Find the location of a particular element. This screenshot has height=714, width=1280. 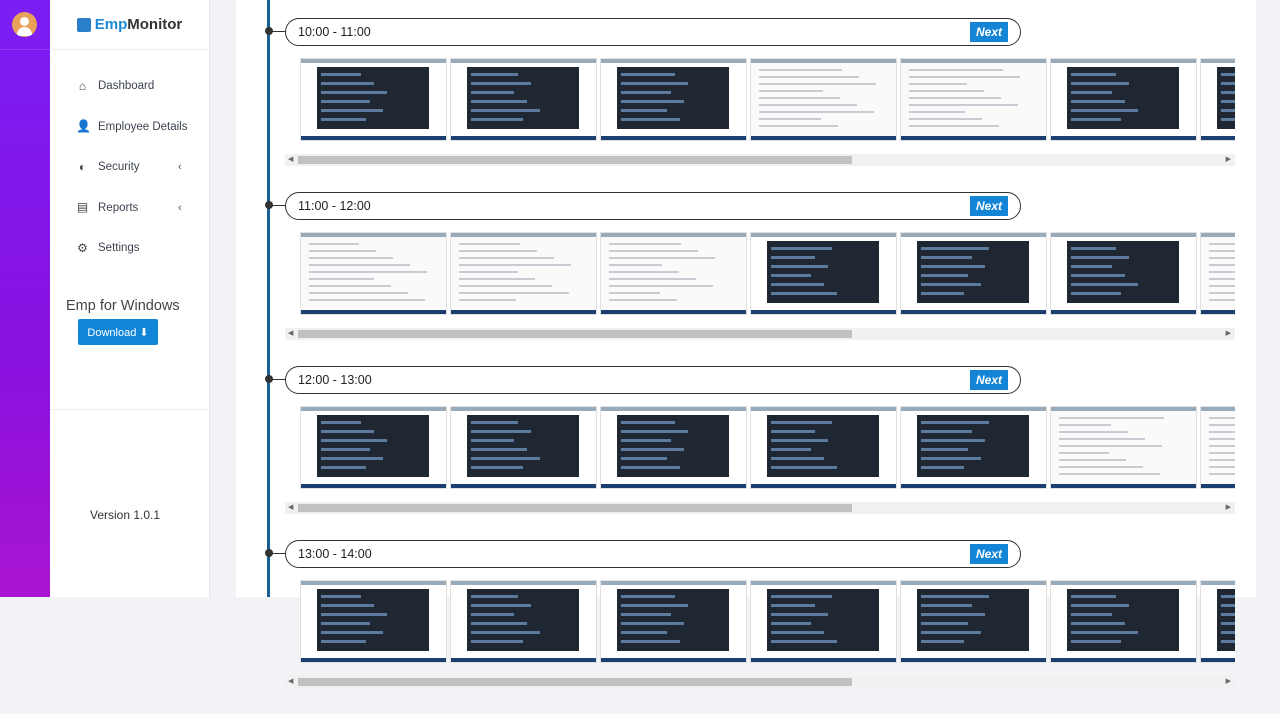

avatar is located at coordinates (24, 24).